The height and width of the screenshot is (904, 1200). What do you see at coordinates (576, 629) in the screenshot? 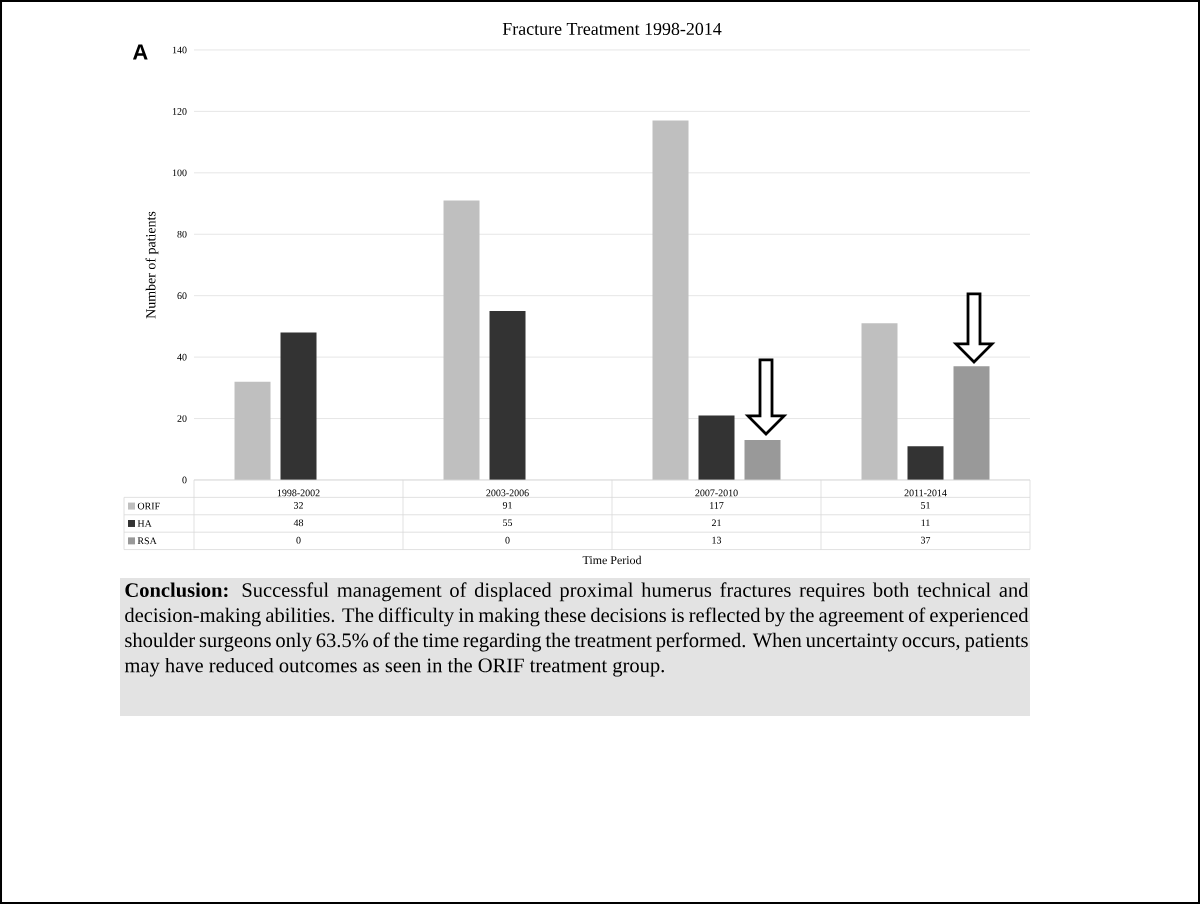
I see `text: Conclusion: Successful management of displaced proximal humerus fractures requires both technical and decision-making abilities. The difficulty in making these decisions is reflected by the agreement of experienced shoulder surgeons only 63.5% of the time regarding the treatment performed. When uncertainty occurs, patients may have reduced outcomes as seen in the ORIF treatment group.` at bounding box center [576, 629].